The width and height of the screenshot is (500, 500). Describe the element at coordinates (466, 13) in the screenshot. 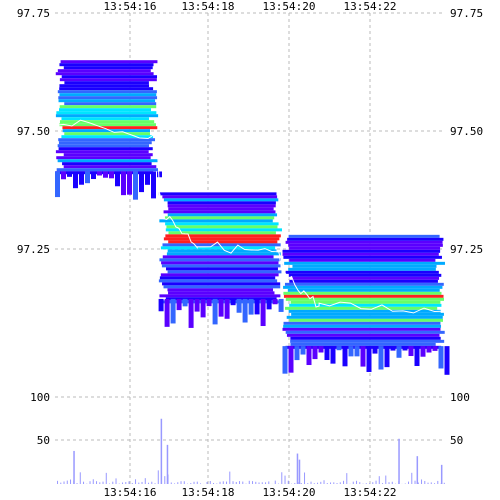

I see `y-tick-right-0: 97.75` at that location.